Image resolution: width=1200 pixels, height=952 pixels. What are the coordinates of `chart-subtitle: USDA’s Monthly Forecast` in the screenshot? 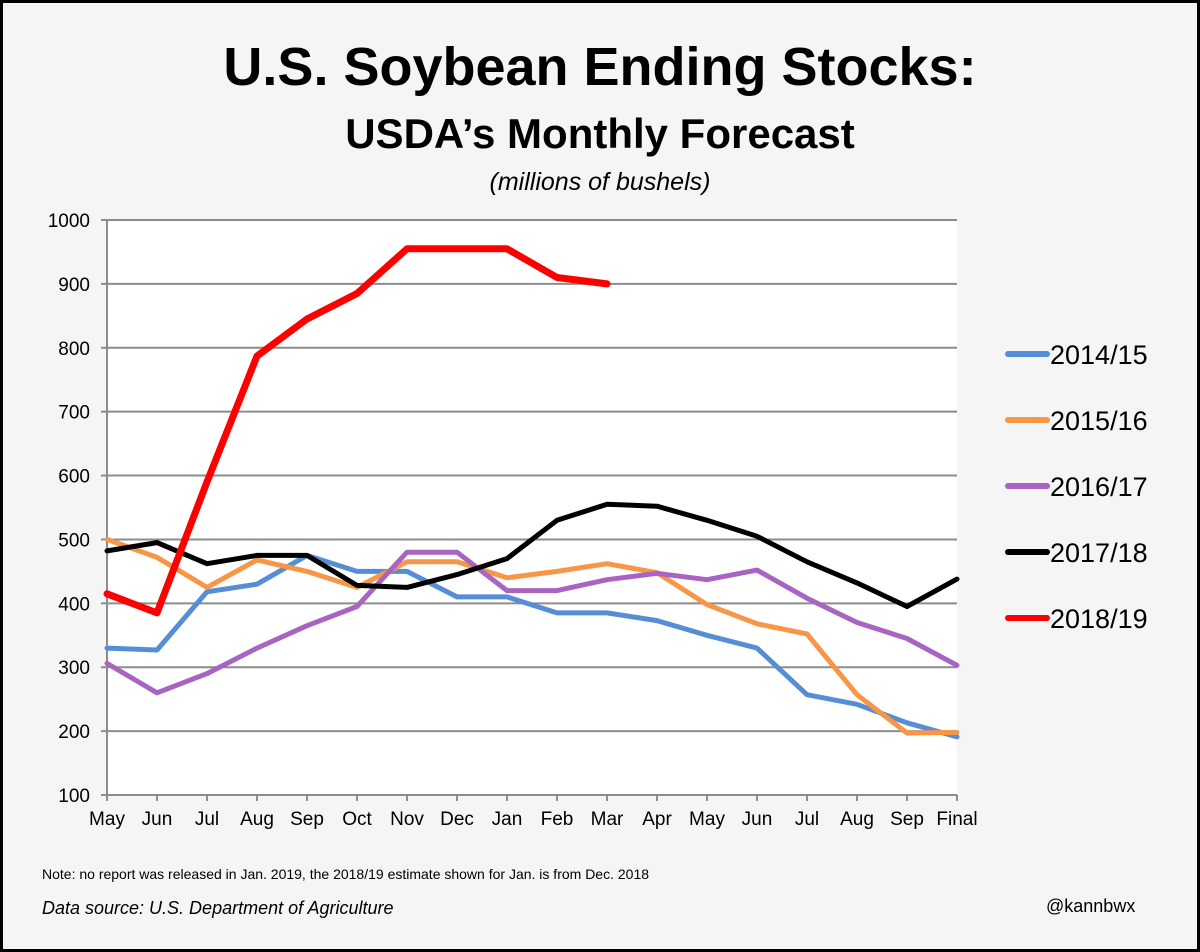 It's located at (600, 133).